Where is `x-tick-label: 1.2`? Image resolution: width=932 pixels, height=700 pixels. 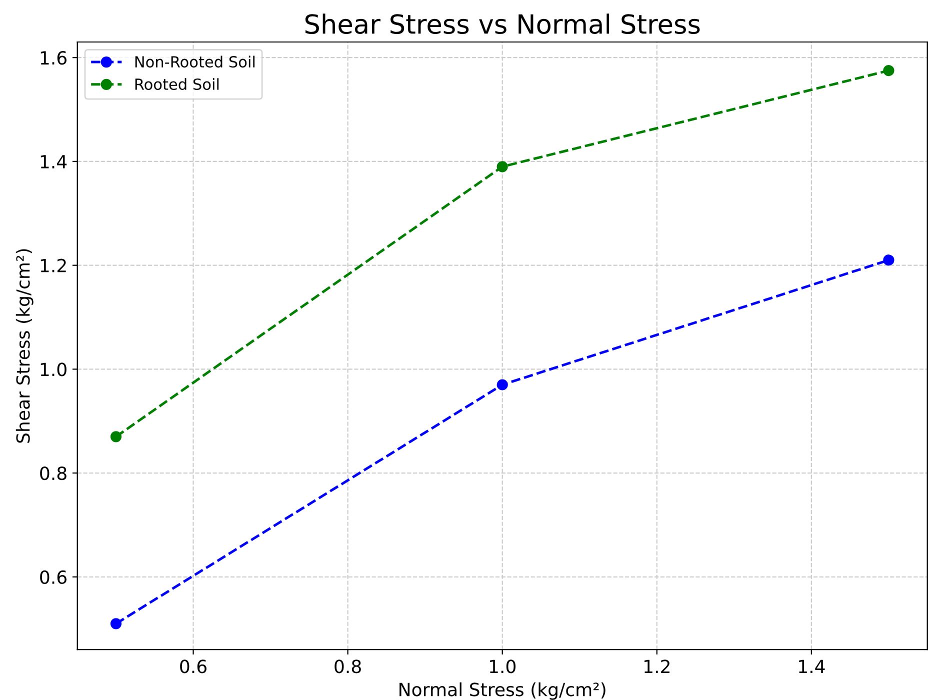 x-tick-label: 1.2 is located at coordinates (657, 667).